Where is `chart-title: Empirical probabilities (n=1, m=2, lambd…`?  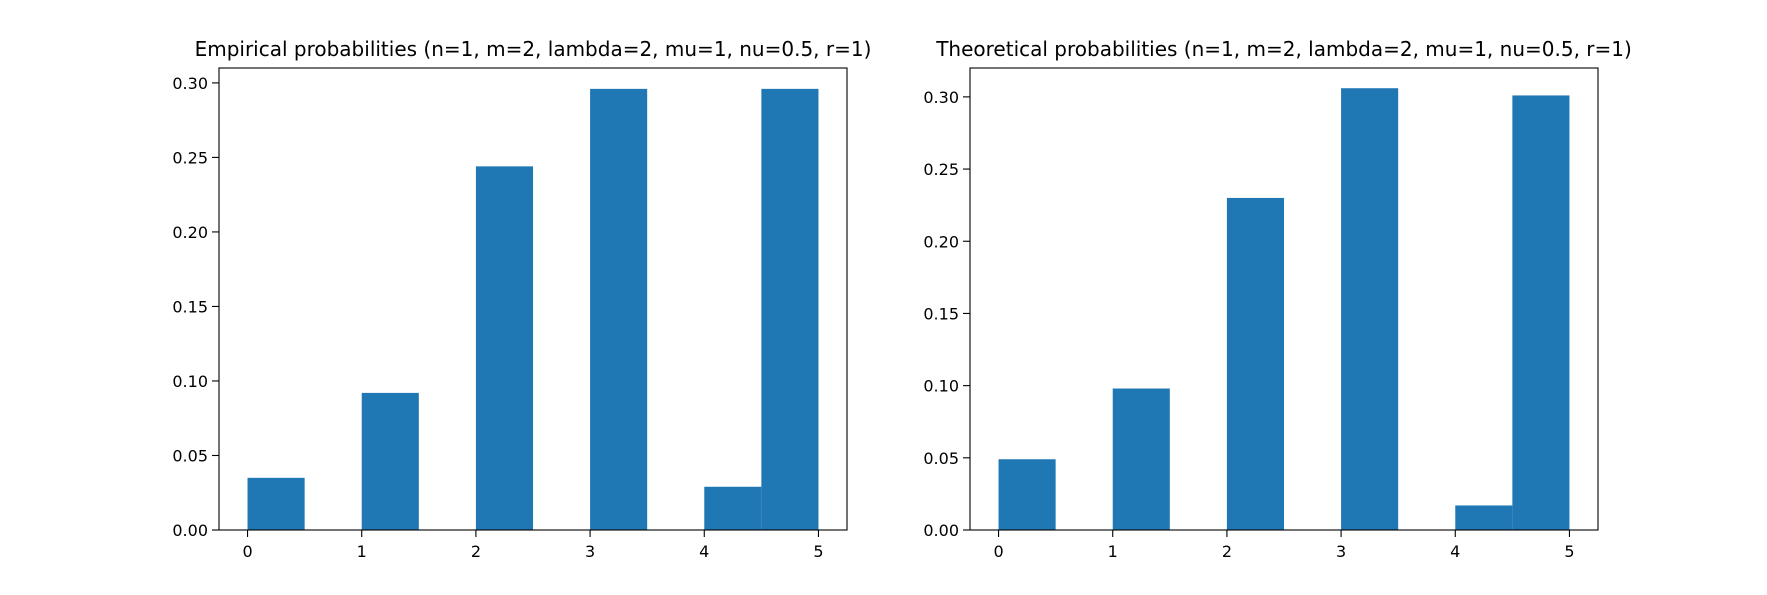
chart-title: Empirical probabilities (n=1, m=2, lambd… is located at coordinates (533, 49).